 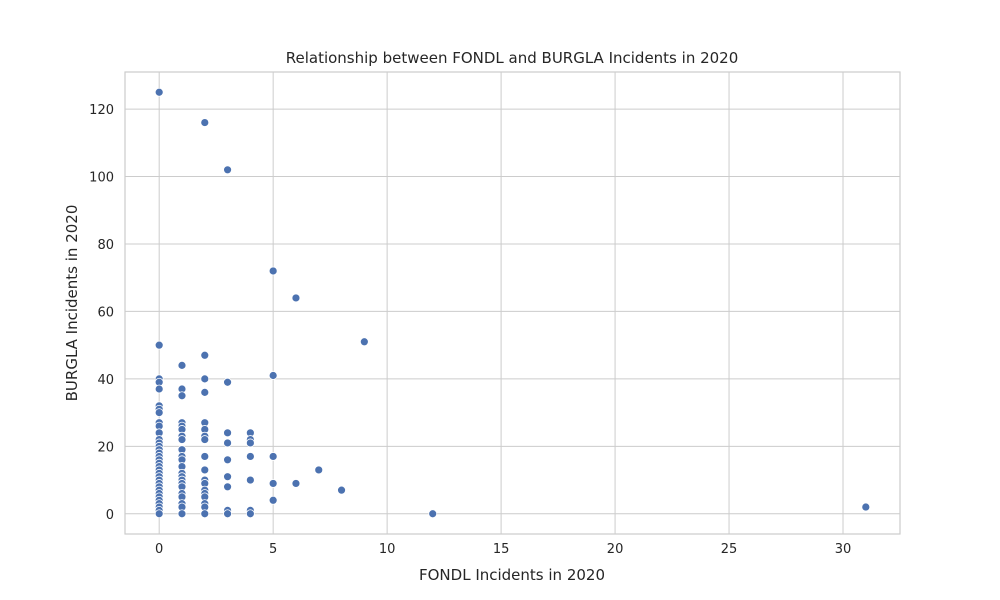 I want to click on x-tick-labels: 0 5 10 15 20 25 30, so click(x=503, y=549).